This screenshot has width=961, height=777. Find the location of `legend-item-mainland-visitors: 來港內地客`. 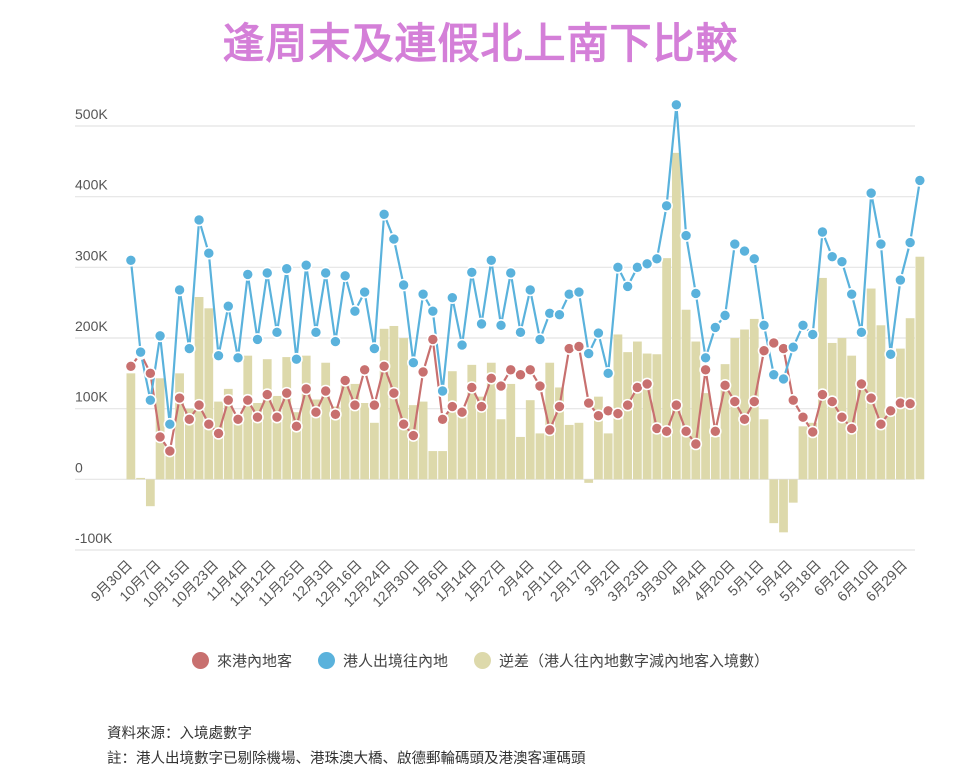

legend-item-mainland-visitors: 來港內地客 is located at coordinates (241, 660).